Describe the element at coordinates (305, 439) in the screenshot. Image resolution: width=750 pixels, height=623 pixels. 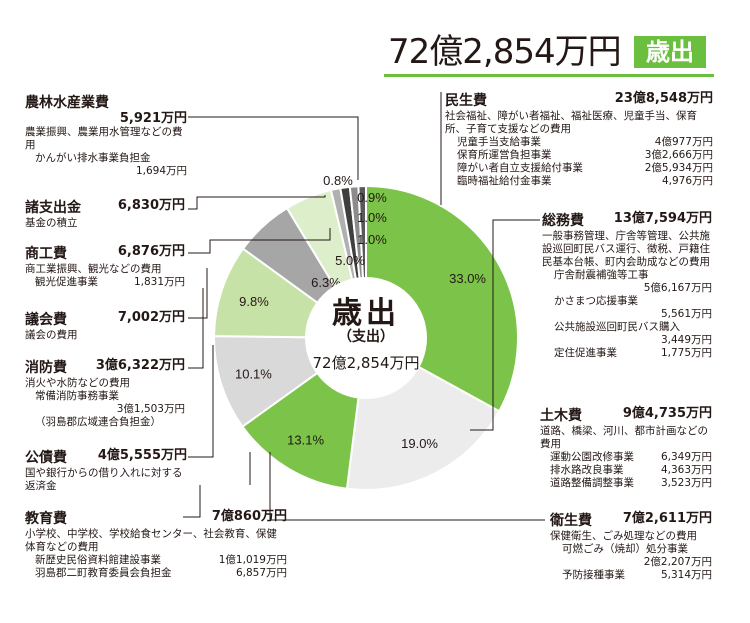
I see `pie-label-2: 13.1%` at that location.